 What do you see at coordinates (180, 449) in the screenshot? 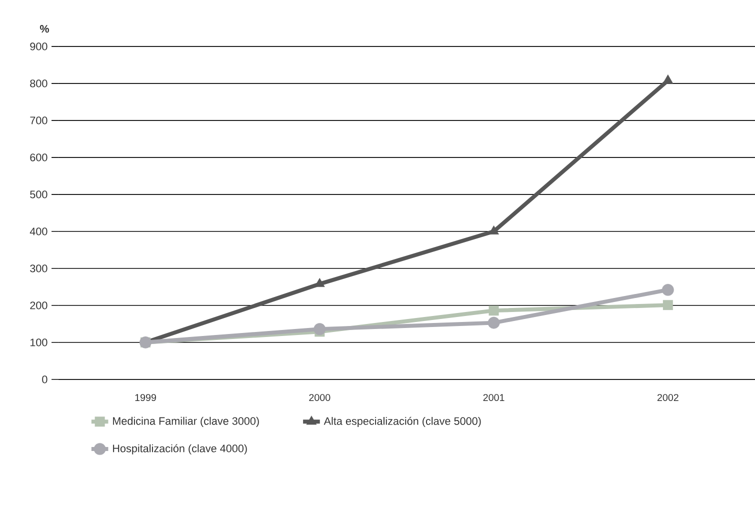
I see `legend-label: Hospitalización (clave 4000)` at bounding box center [180, 449].